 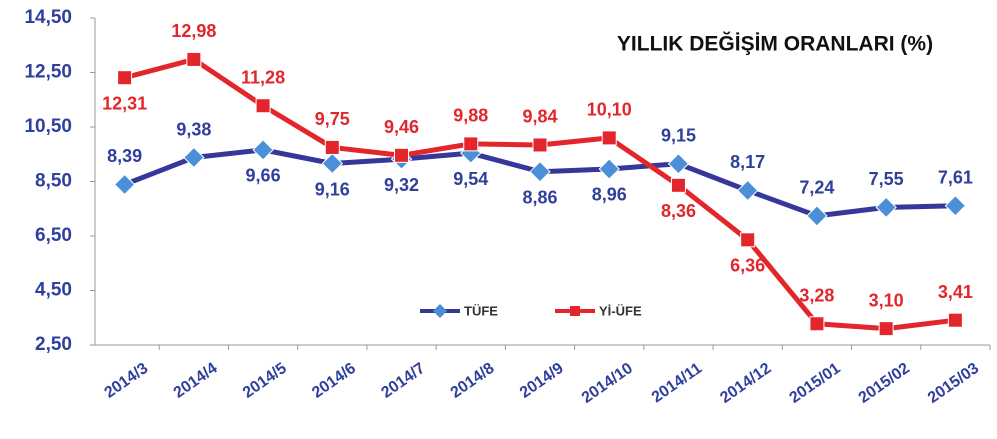 What do you see at coordinates (678, 211) in the screenshot?
I see `data-label: 8,36` at bounding box center [678, 211].